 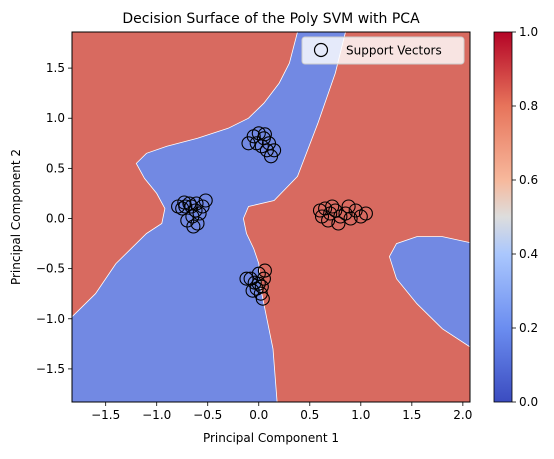 I want to click on legend-label: Support Vectors, so click(x=394, y=51).